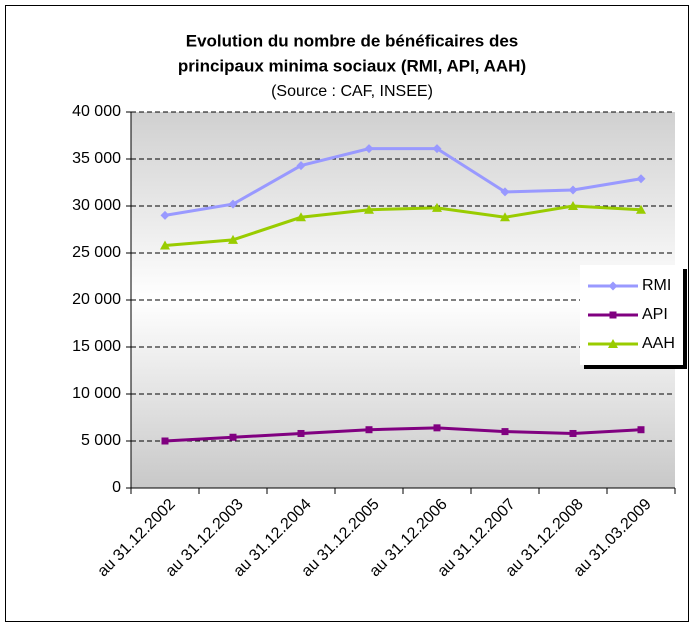 The width and height of the screenshot is (694, 623). I want to click on chart-subtitle: (Source : CAF, INSEE), so click(352, 91).